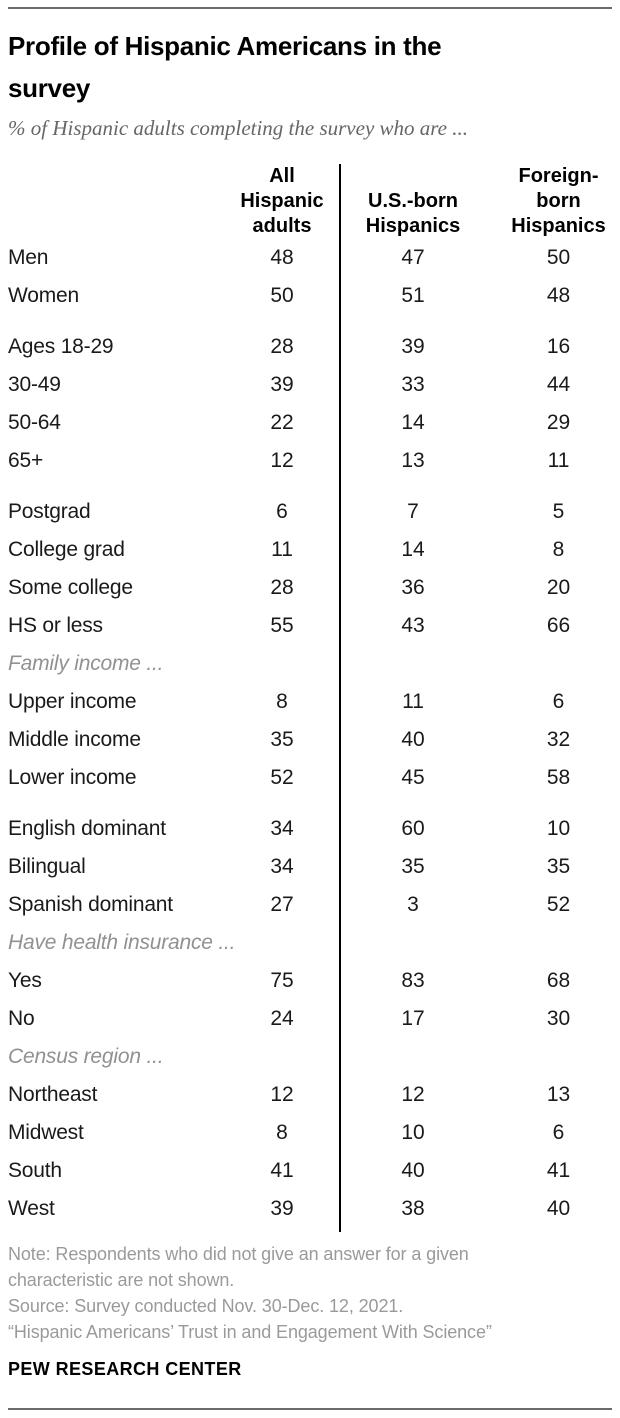  I want to click on table-row: Yes 75 83 68, so click(310, 981).